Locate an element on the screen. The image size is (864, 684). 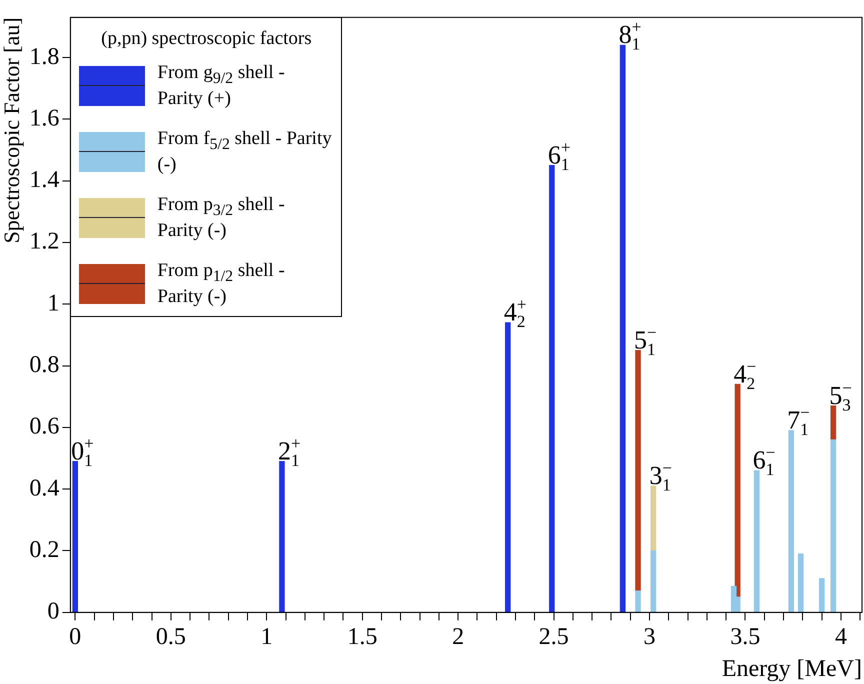
x-tick-label: 0 is located at coordinates (75, 637).